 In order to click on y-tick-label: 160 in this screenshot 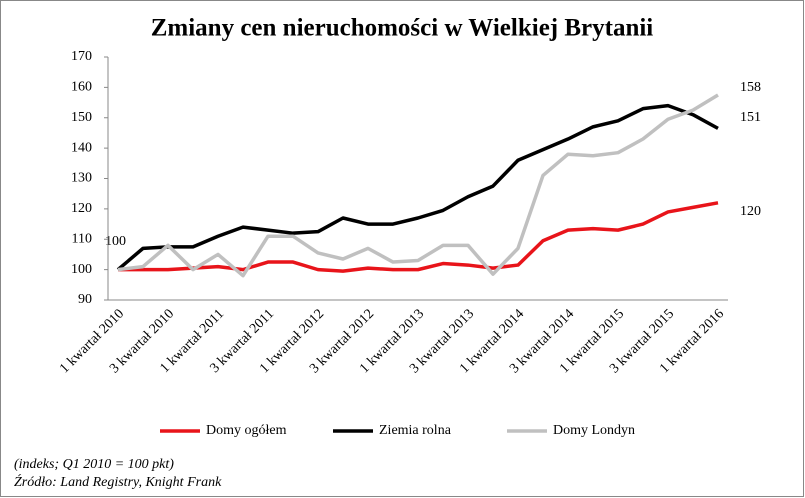, I will do `click(81, 87)`.